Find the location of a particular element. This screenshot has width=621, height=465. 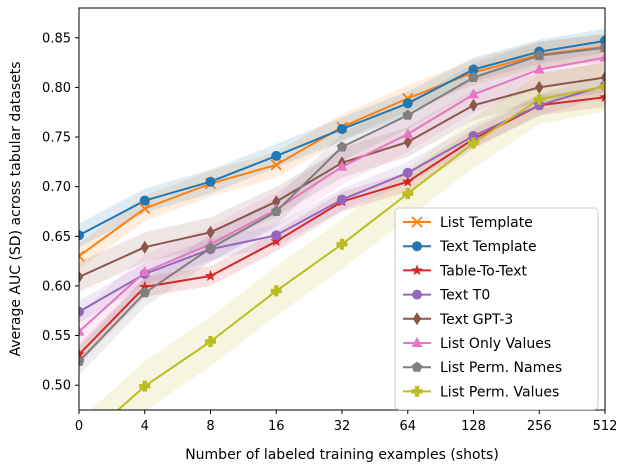

x-tick-label: 32 is located at coordinates (342, 426).